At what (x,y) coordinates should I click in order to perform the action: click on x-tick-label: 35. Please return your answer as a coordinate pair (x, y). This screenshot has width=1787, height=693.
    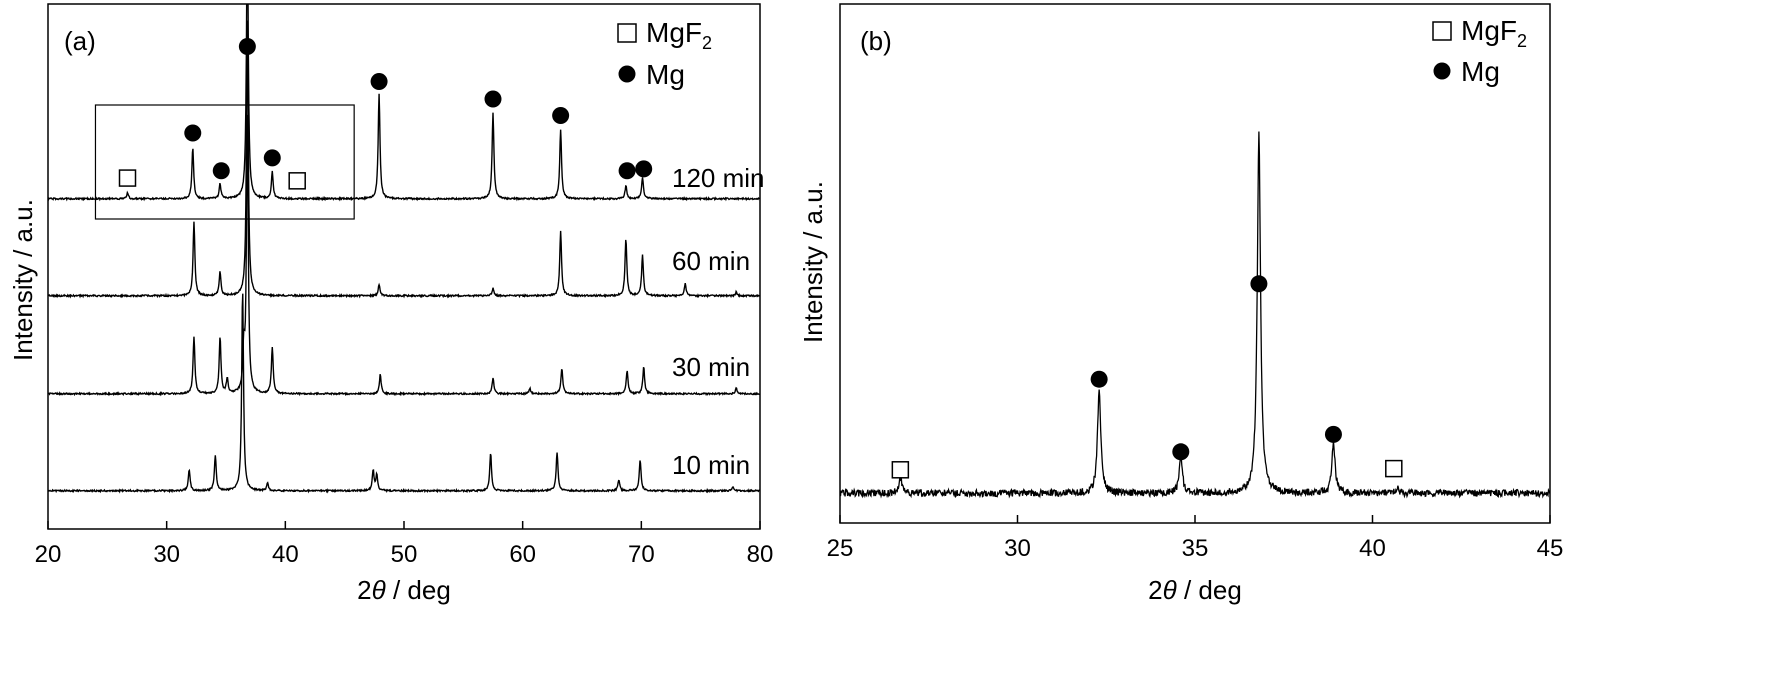
    Looking at the image, I should click on (1195, 548).